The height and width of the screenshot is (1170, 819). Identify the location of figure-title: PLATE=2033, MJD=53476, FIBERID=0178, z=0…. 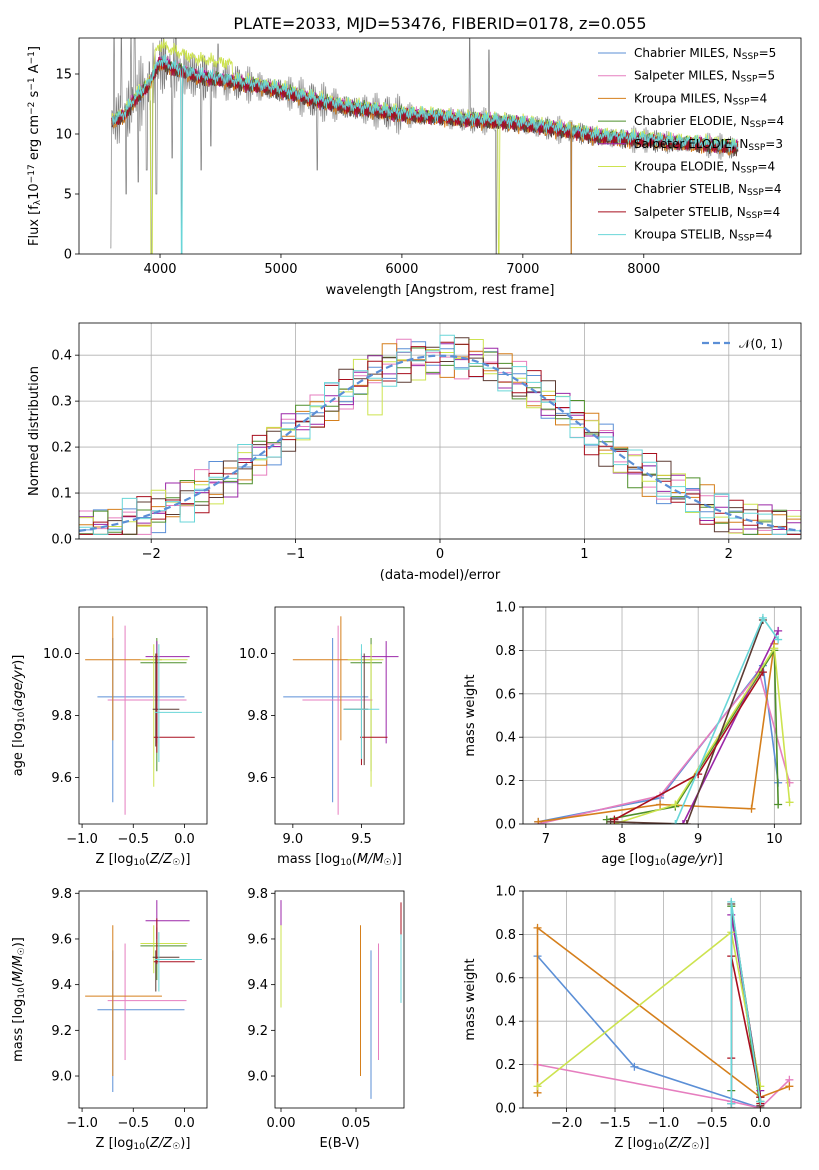
(439, 23).